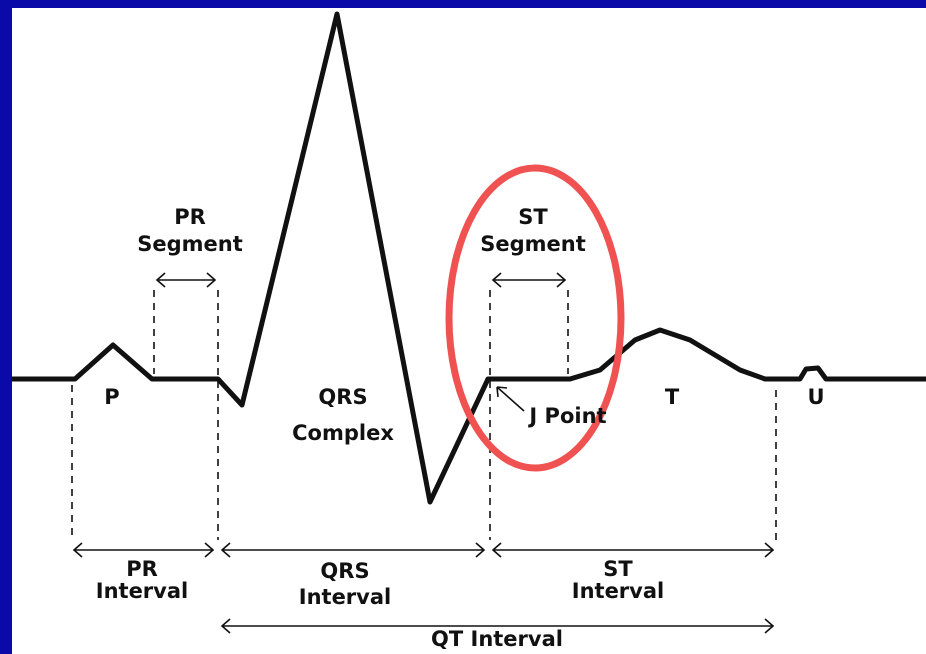 This screenshot has width=926, height=654. I want to click on label: J Point, so click(566, 416).